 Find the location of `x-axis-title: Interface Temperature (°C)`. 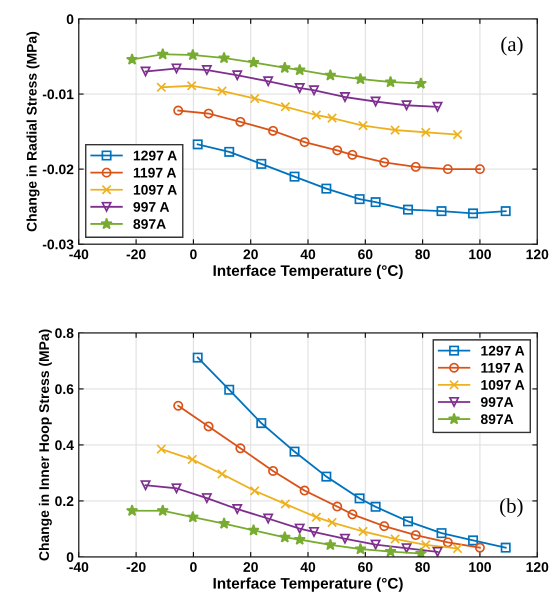

x-axis-title: Interface Temperature (°C) is located at coordinates (308, 272).